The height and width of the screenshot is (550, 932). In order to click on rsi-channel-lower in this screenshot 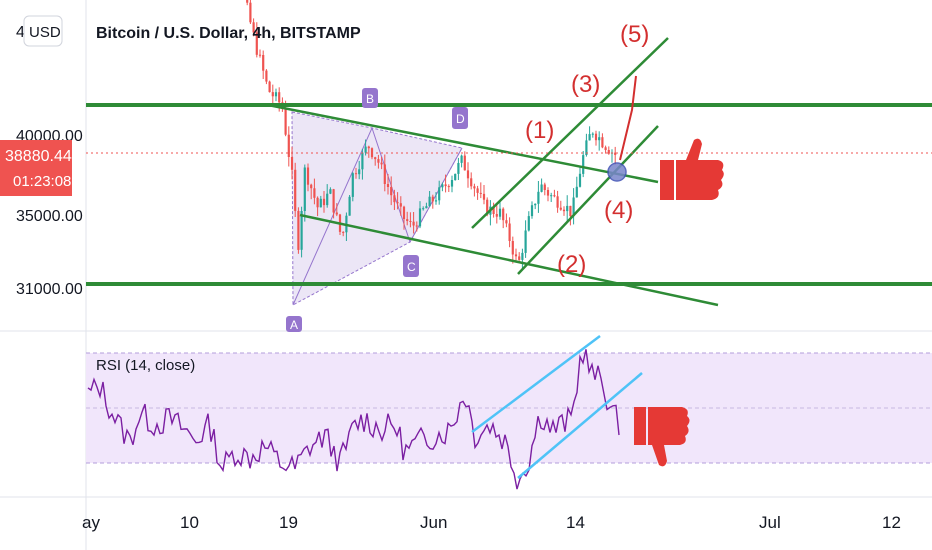, I will do `click(580, 425)`.